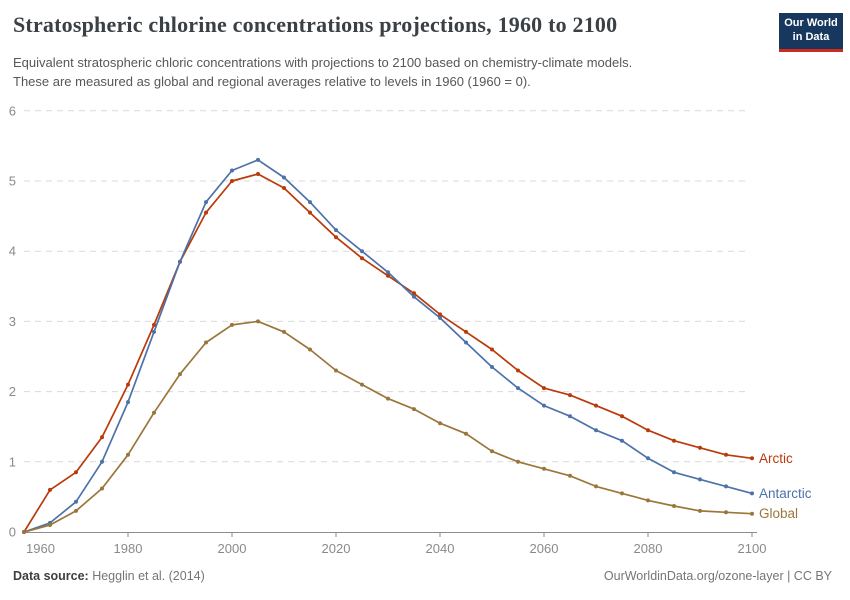 This screenshot has width=850, height=600. What do you see at coordinates (206, 212) in the screenshot?
I see `series-point-arctic-1995` at bounding box center [206, 212].